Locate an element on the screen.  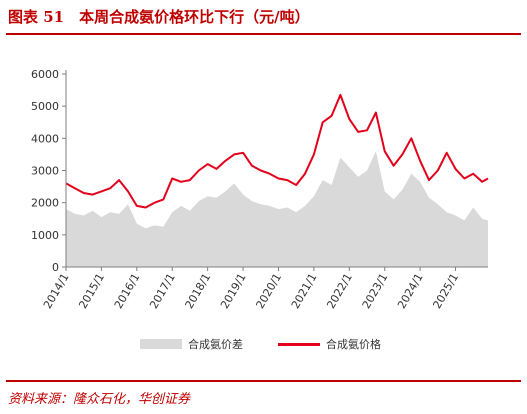
legend-item-price-spread: 合成氨价差 is located at coordinates (191, 344).